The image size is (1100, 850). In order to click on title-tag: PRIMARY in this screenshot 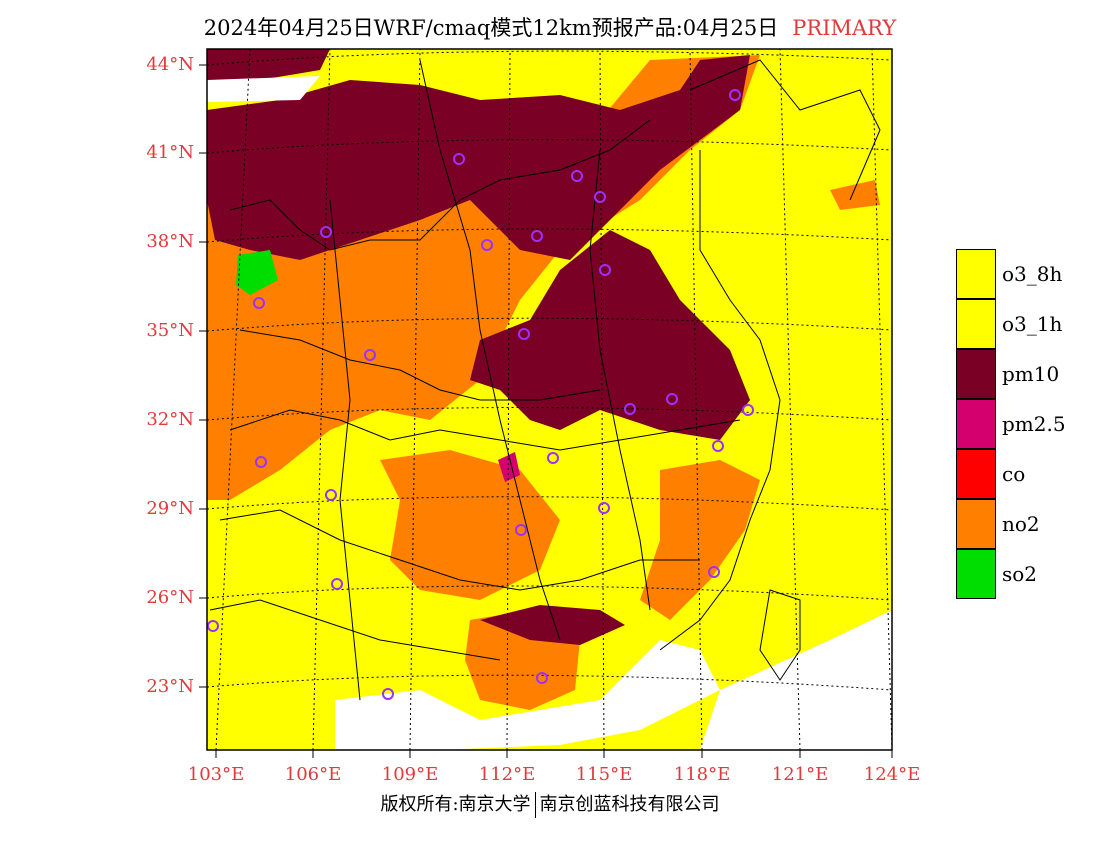, I will do `click(844, 28)`.